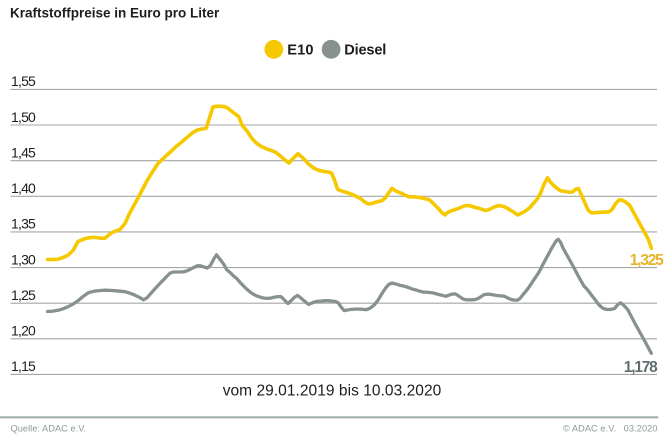 This screenshot has width=668, height=445. I want to click on svg-text: 1,30, so click(23, 259).